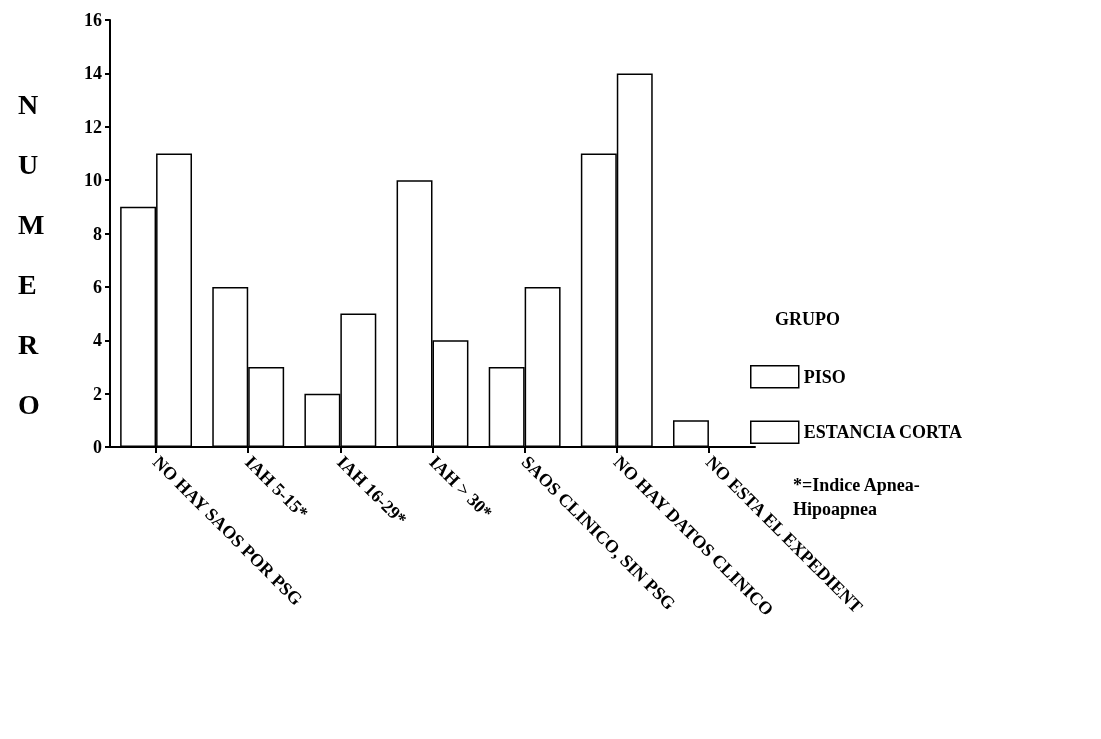 This screenshot has width=1101, height=739. I want to click on y-tick-label: 16, so click(93, 20).